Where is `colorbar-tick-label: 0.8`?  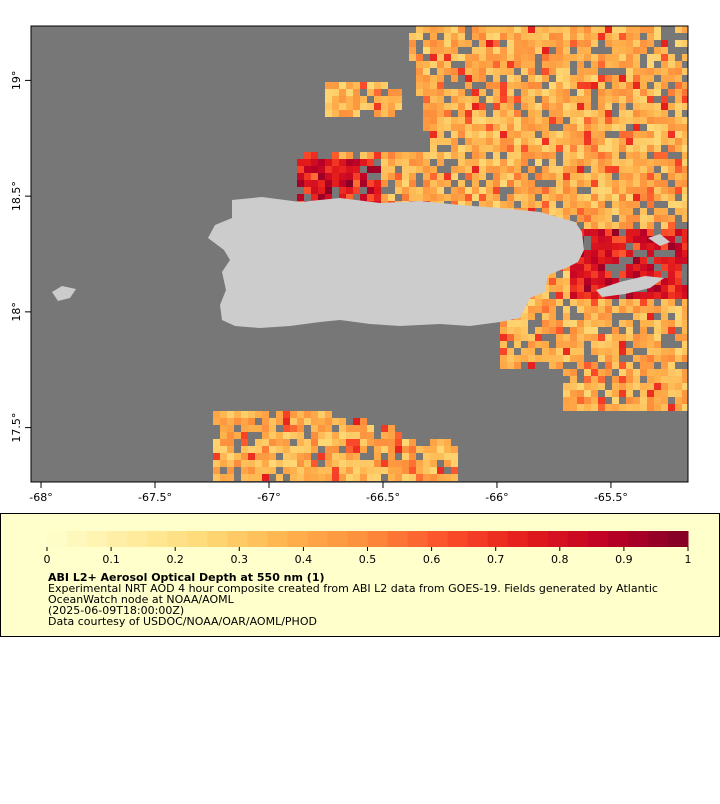 colorbar-tick-label: 0.8 is located at coordinates (560, 559).